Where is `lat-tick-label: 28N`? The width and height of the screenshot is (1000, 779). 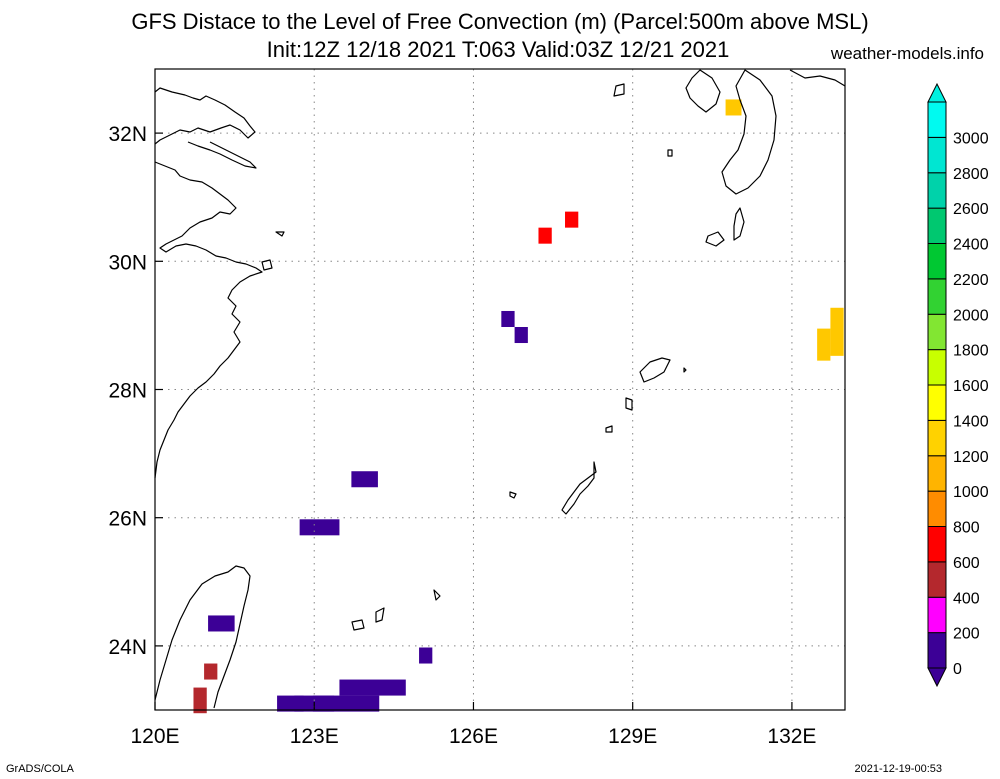 lat-tick-label: 28N is located at coordinates (127, 391).